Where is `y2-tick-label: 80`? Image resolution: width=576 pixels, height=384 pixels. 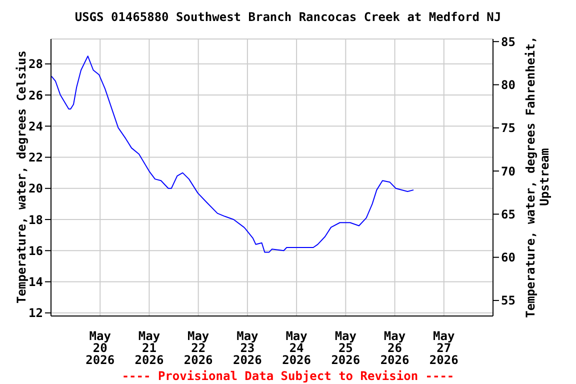 y2-tick-label: 80 is located at coordinates (508, 85).